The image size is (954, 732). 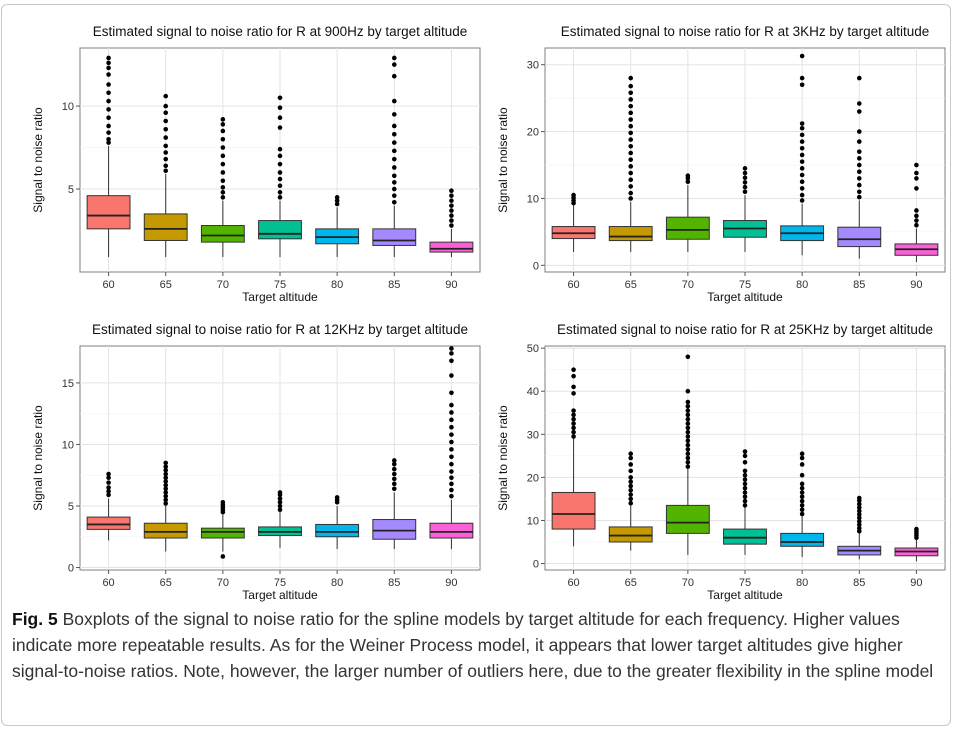 What do you see at coordinates (68, 384) in the screenshot?
I see `y-tick-label: 15` at bounding box center [68, 384].